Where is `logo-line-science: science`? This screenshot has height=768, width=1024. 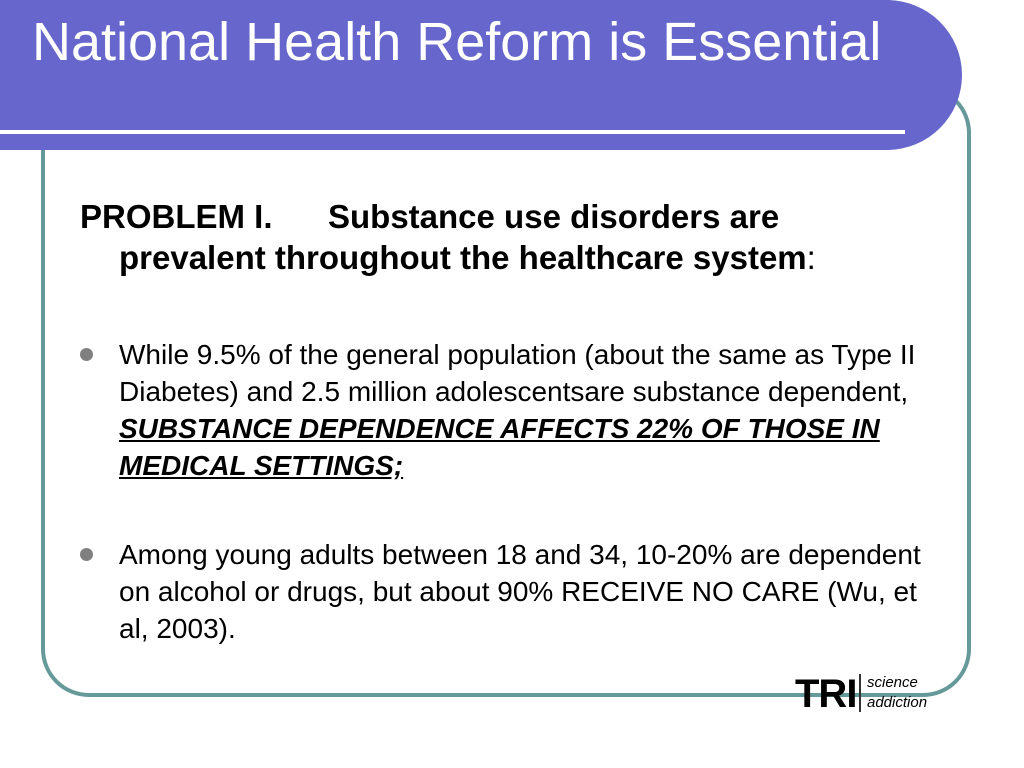
logo-line-science: science is located at coordinates (892, 682).